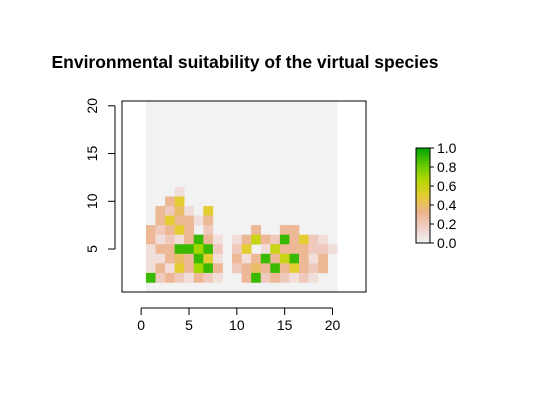 This screenshot has width=544, height=415. What do you see at coordinates (447, 243) in the screenshot?
I see `legend-tick-label: 0.0` at bounding box center [447, 243].